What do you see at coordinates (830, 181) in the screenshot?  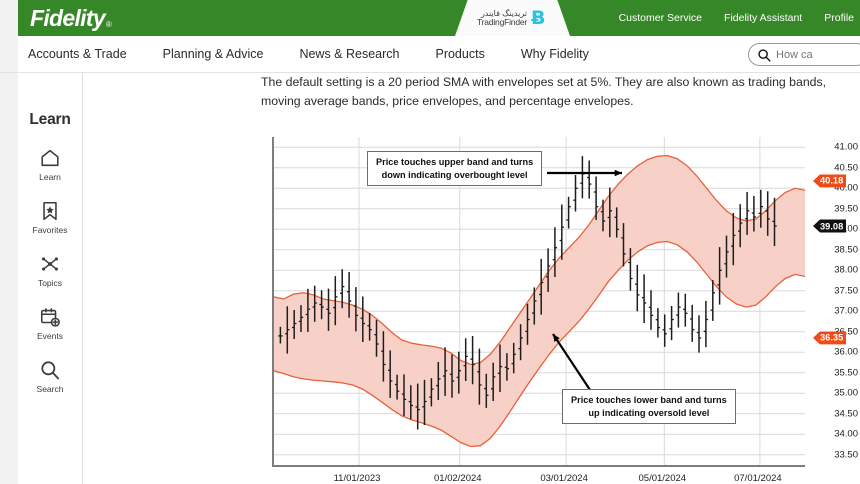 I see `upper-envelope-price-tag: 40.18` at bounding box center [830, 181].